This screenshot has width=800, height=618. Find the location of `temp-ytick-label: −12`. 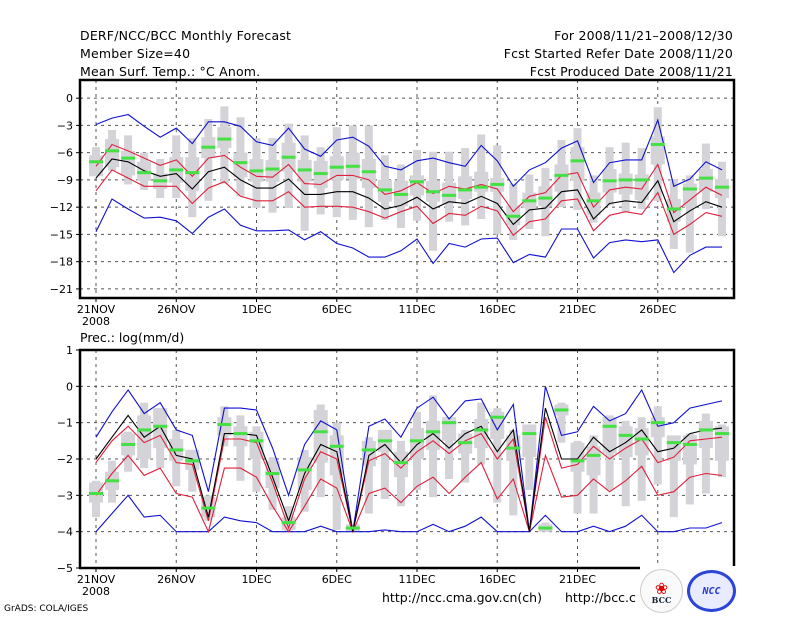

temp-ytick-label: −12 is located at coordinates (61, 207).